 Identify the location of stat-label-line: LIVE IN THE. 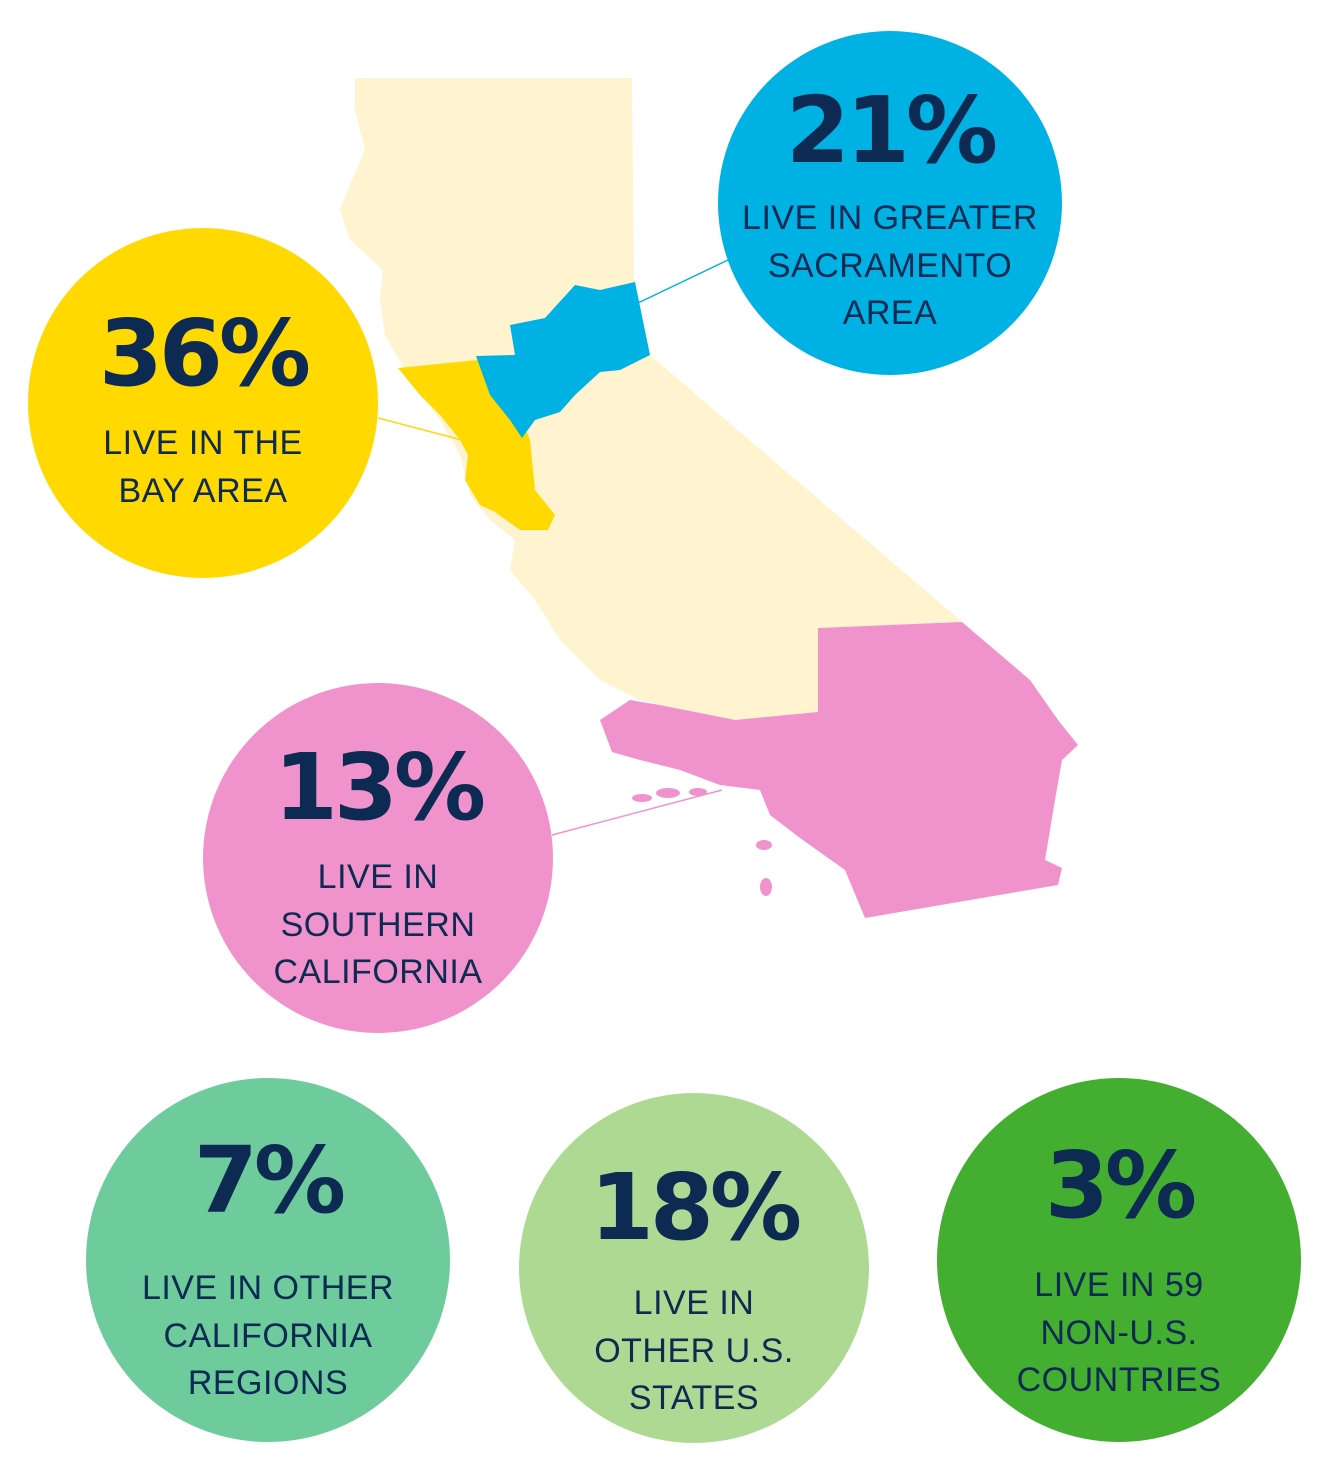
(203, 443).